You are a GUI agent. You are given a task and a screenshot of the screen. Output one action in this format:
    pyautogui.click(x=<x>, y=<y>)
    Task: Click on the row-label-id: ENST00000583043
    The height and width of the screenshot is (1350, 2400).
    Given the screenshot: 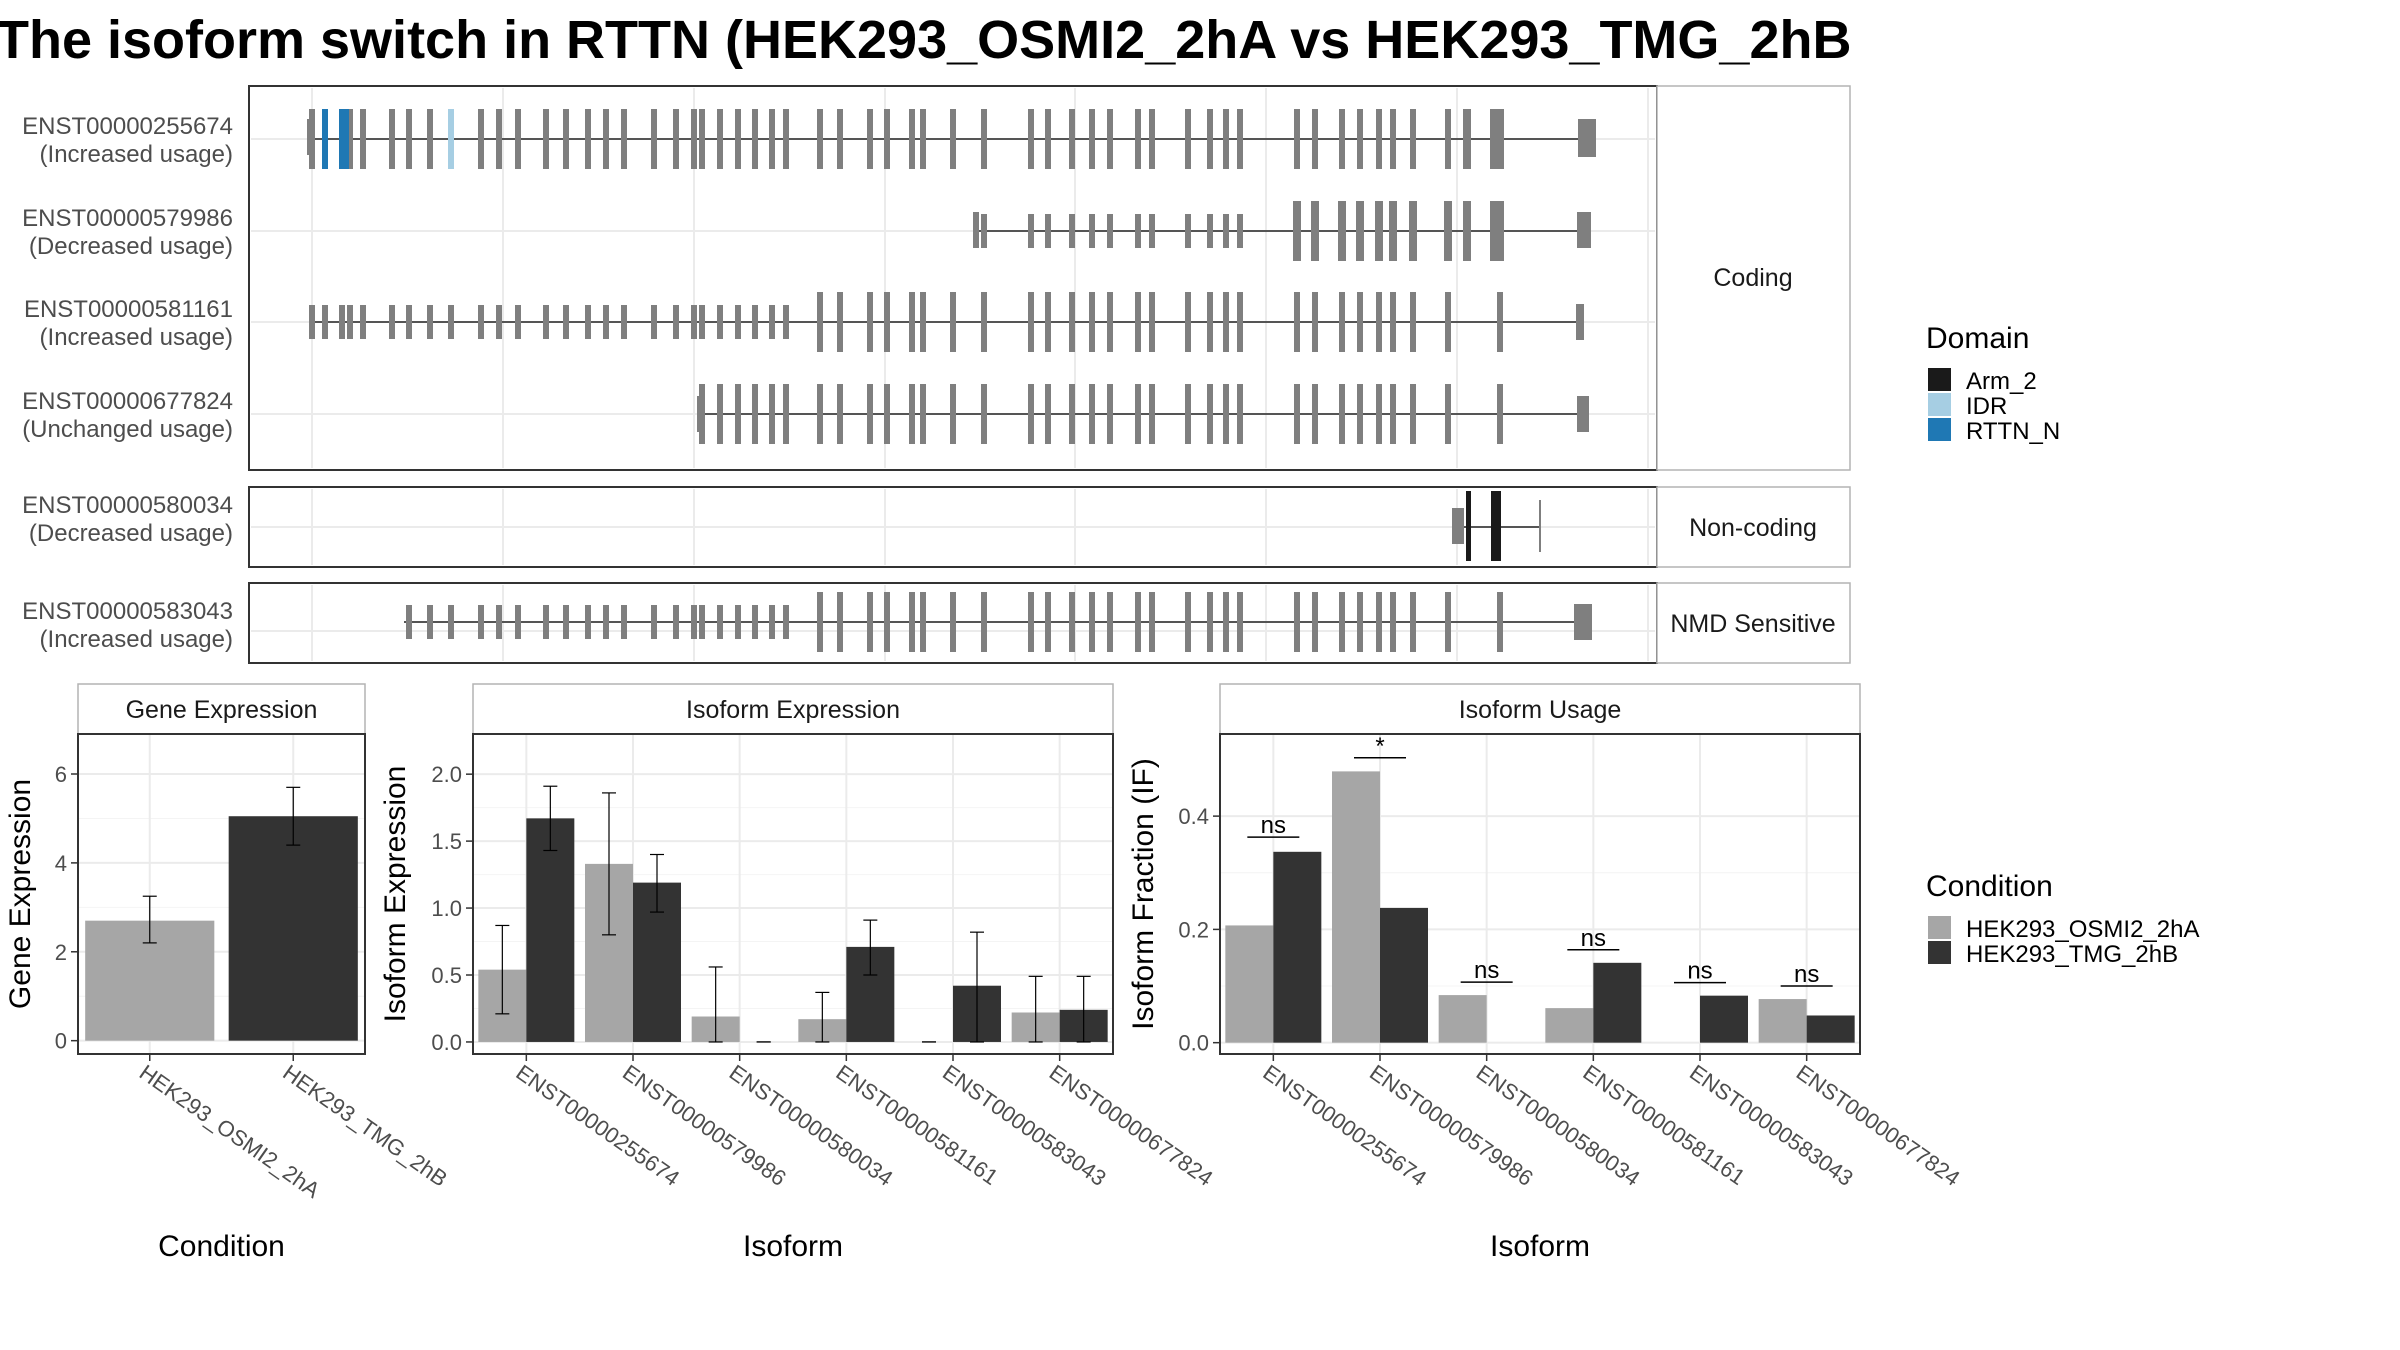 What is the action you would take?
    pyautogui.click(x=127, y=611)
    